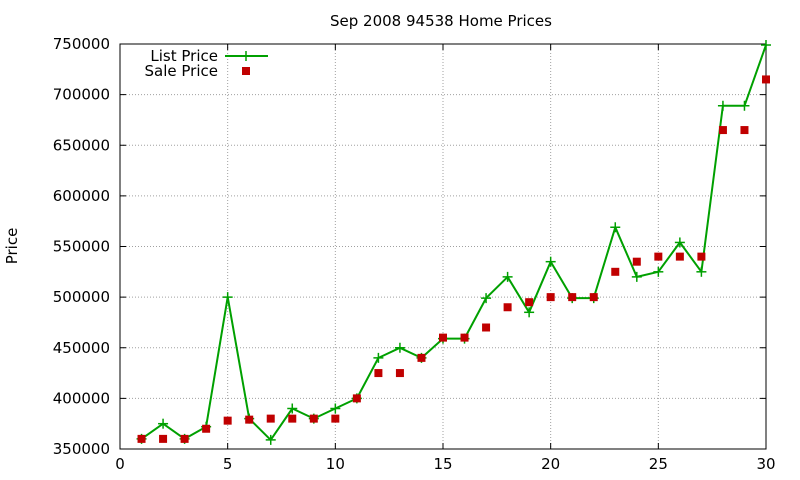 Image resolution: width=800 pixels, height=480 pixels. What do you see at coordinates (81, 348) in the screenshot?
I see `y-tick-label: 450000` at bounding box center [81, 348].